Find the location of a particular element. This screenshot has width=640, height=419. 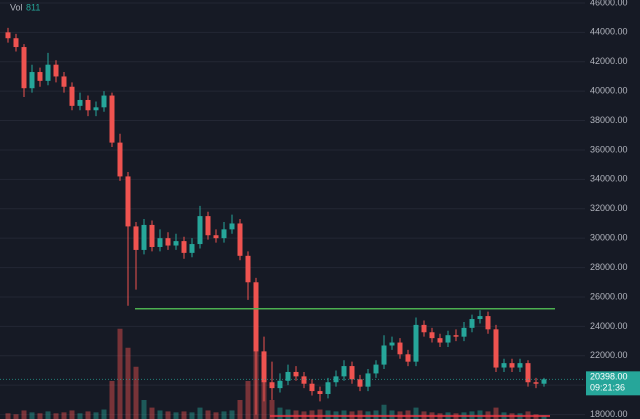

y-tick-label: 30000.00 is located at coordinates (609, 238).